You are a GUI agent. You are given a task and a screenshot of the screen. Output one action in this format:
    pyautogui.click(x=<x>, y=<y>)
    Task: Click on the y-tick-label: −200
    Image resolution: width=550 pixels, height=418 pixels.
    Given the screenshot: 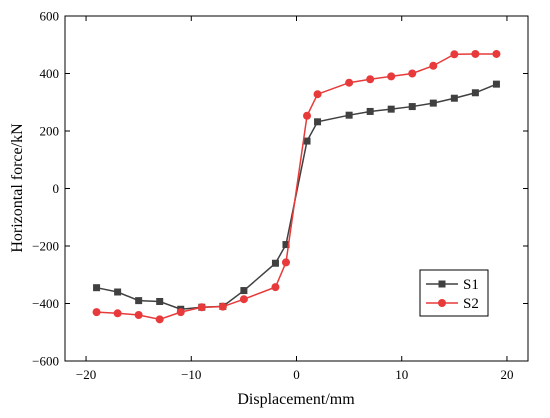 What is the action you would take?
    pyautogui.click(x=45, y=246)
    